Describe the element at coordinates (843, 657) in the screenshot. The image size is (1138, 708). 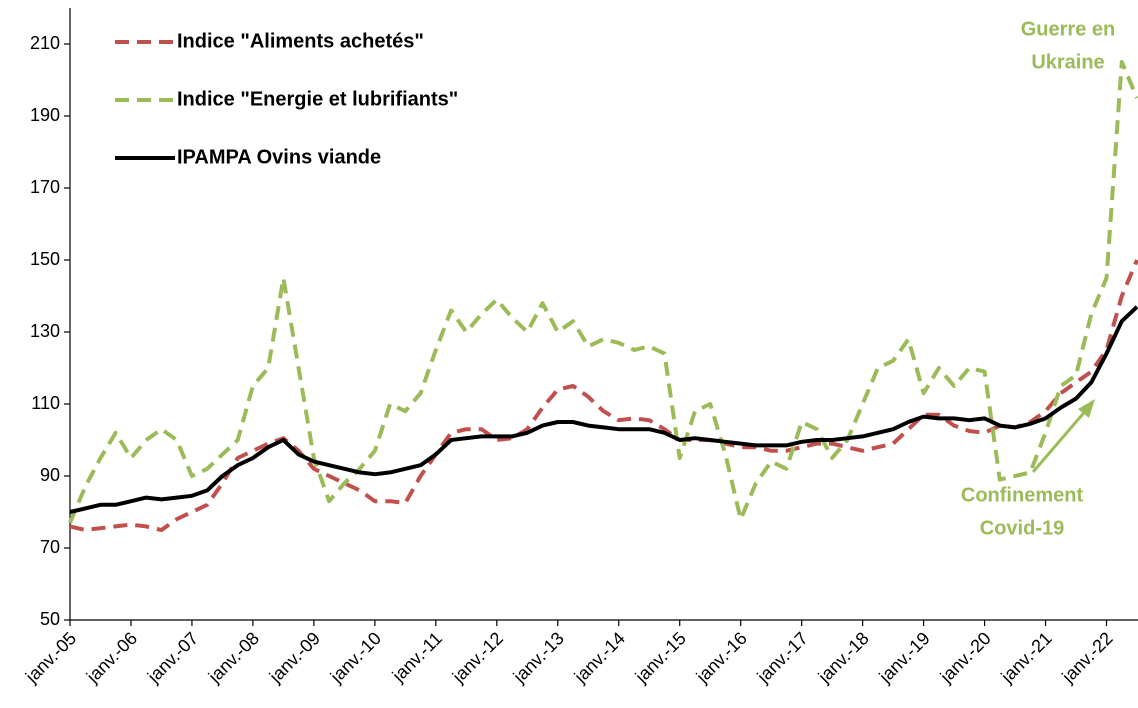
I see `x-tick-label: janv.-18` at that location.